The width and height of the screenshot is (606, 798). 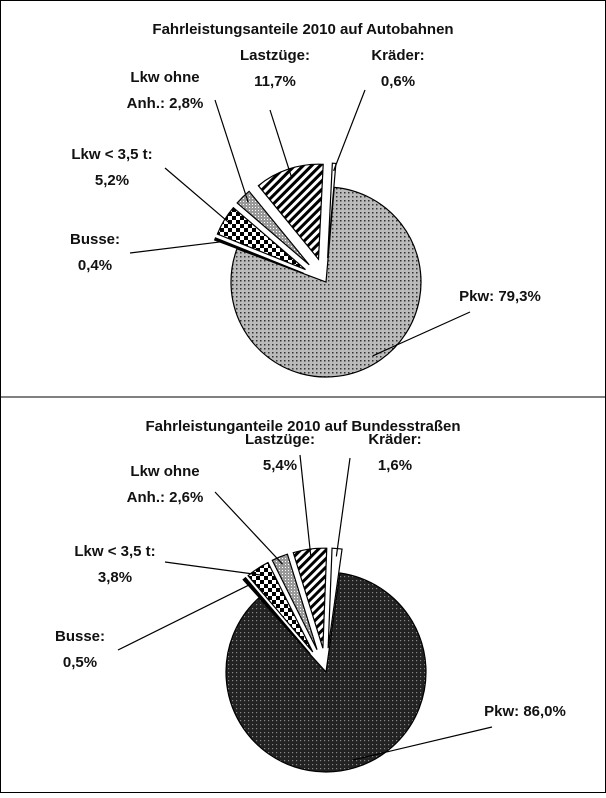 What do you see at coordinates (95, 265) in the screenshot?
I see `data-label: 0,4%` at bounding box center [95, 265].